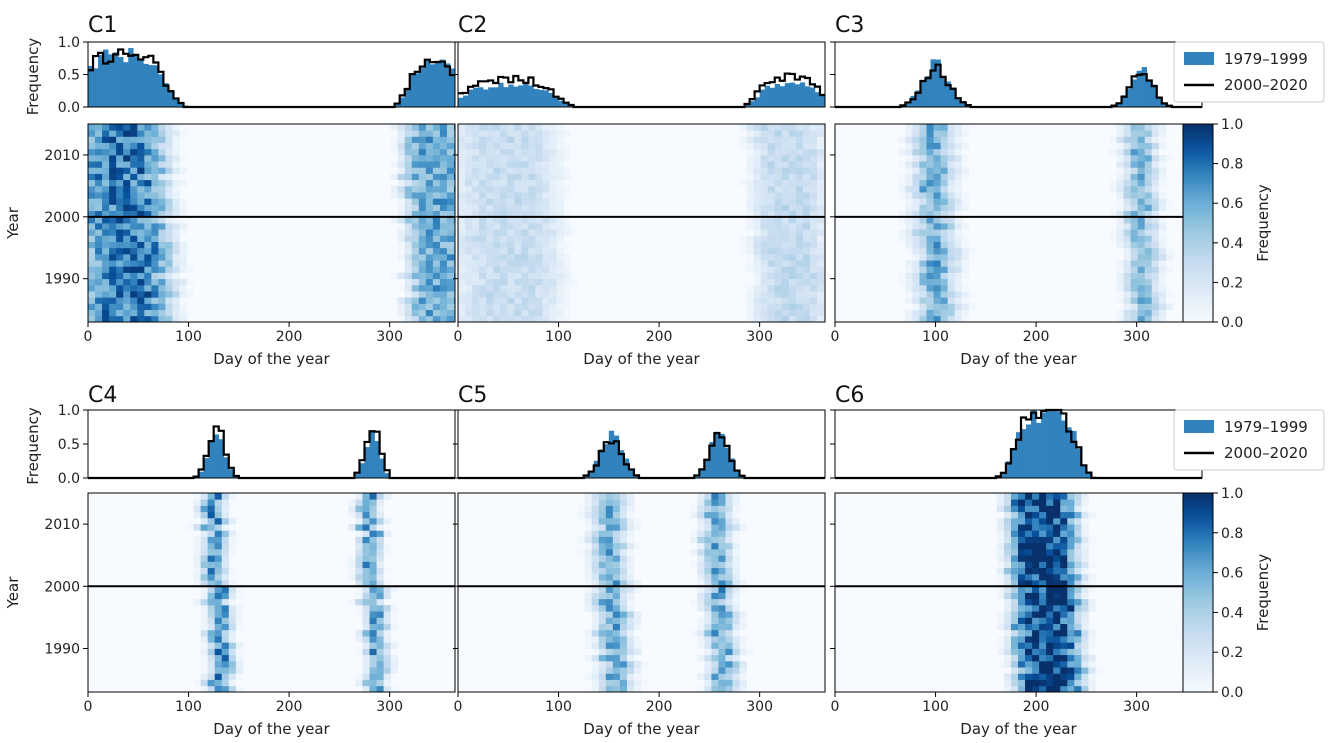 This screenshot has width=1330, height=743. Describe the element at coordinates (1198, 223) in the screenshot. I see `colorbar` at that location.